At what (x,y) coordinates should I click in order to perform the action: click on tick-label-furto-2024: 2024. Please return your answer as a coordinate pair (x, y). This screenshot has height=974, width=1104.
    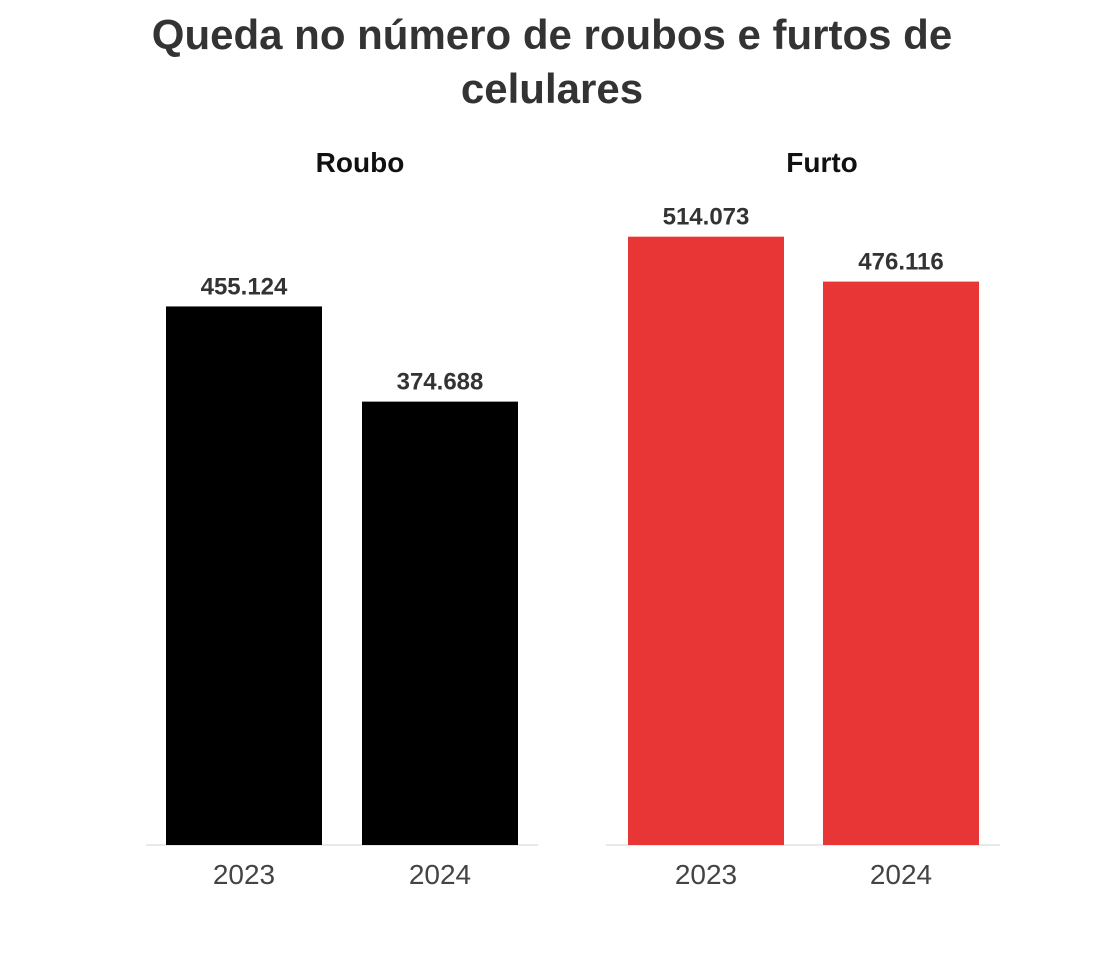
    Looking at the image, I should click on (901, 874).